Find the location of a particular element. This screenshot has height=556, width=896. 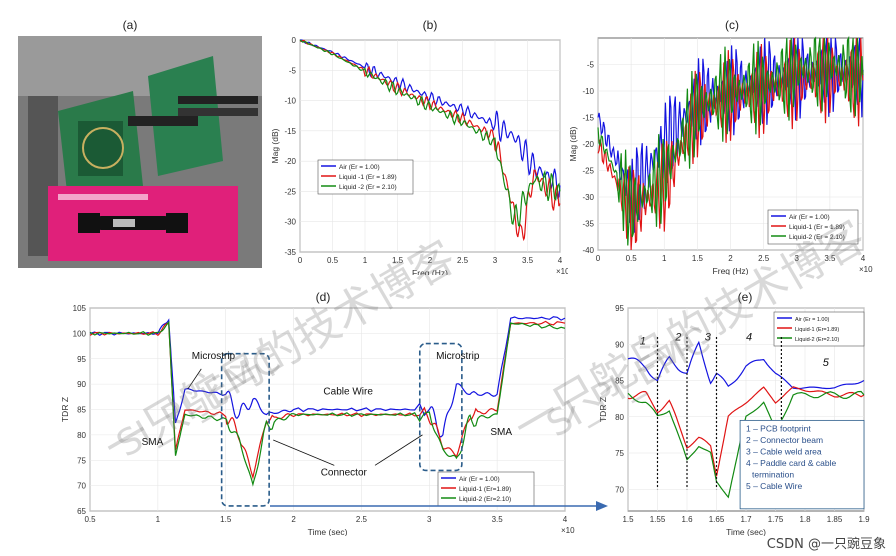

x-tick-label: 1.8 is located at coordinates (805, 519).